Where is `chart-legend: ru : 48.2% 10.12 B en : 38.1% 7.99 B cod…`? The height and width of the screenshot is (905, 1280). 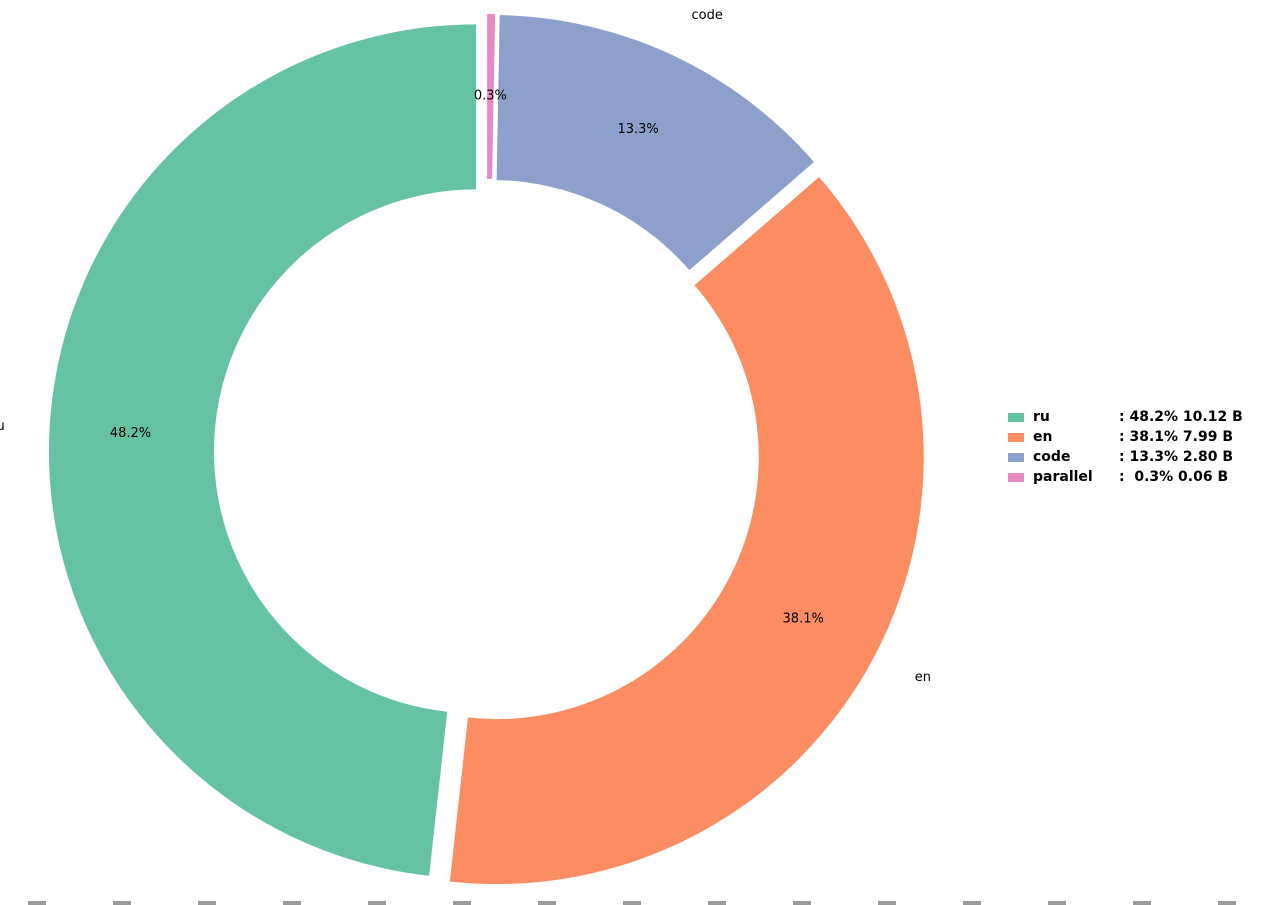
chart-legend: ru : 48.2% 10.12 B en : 38.1% 7.99 B cod… is located at coordinates (1125, 447).